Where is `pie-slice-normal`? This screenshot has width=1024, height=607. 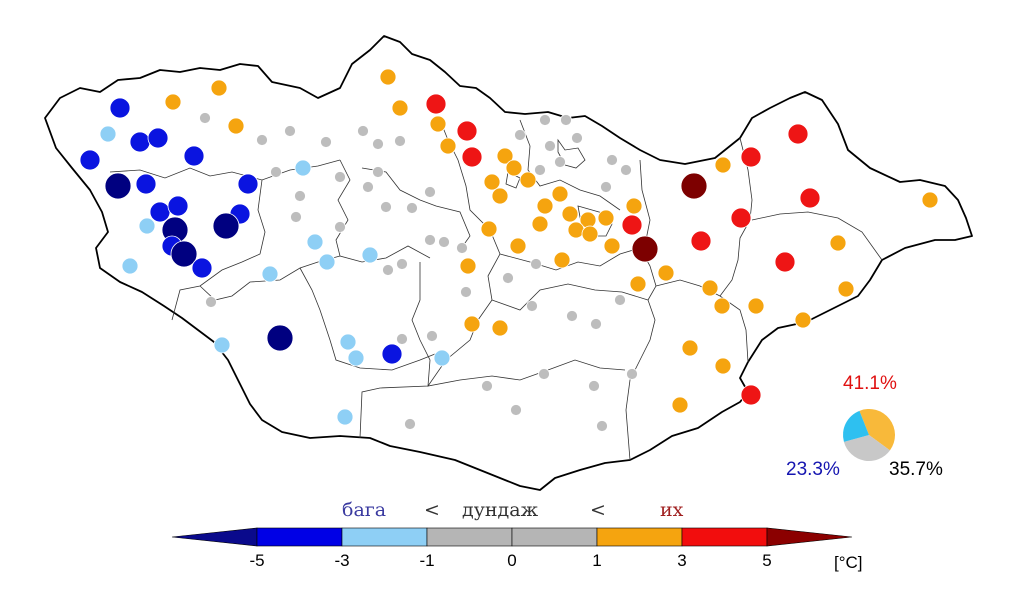
pie-slice-normal is located at coordinates (866, 448).